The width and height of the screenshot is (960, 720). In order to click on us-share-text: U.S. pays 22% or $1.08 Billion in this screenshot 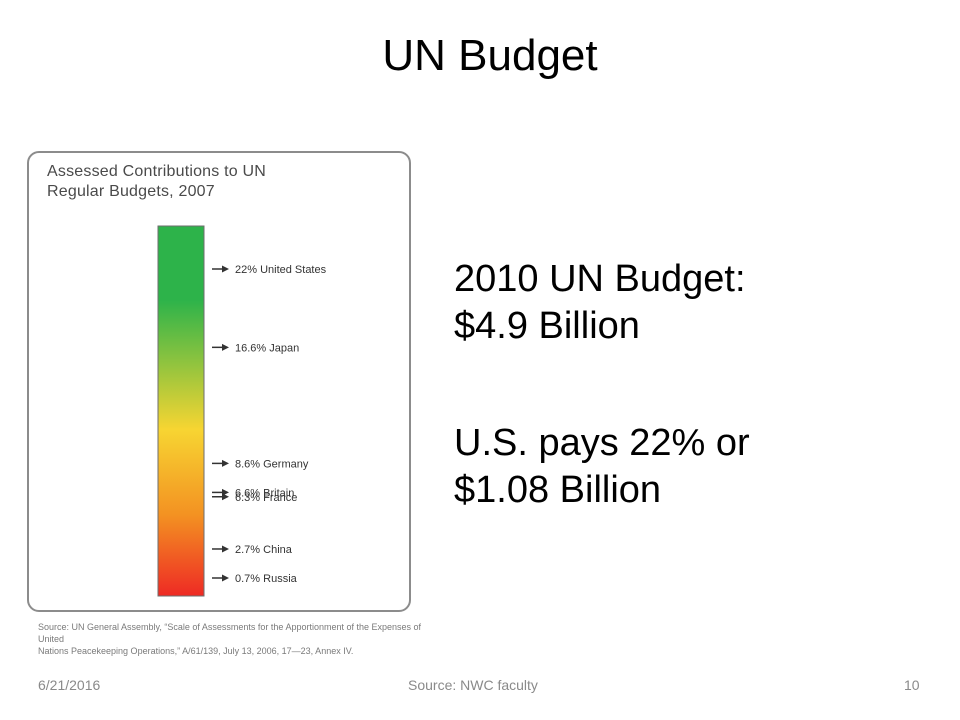, I will do `click(664, 467)`.